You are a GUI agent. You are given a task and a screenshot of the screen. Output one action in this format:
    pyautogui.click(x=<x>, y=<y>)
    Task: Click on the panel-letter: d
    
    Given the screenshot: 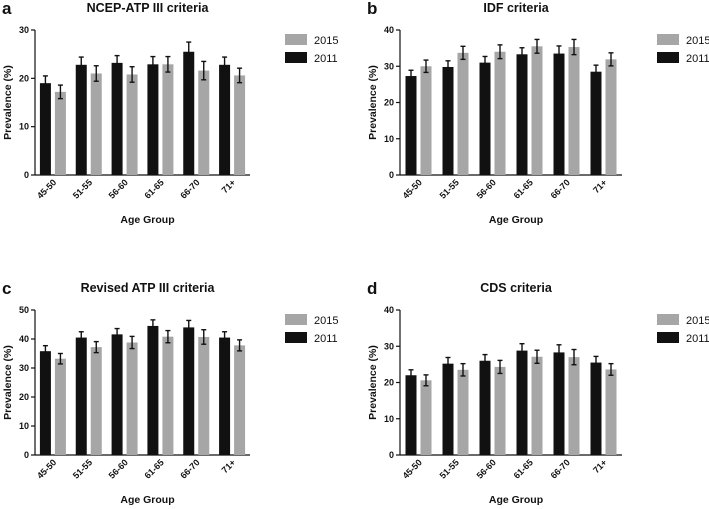 What is the action you would take?
    pyautogui.click(x=372, y=288)
    